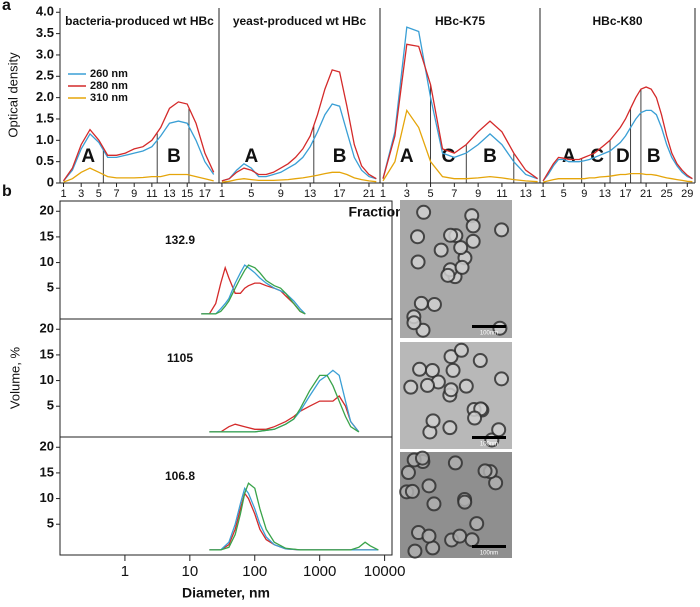 The image size is (700, 607). What do you see at coordinates (47, 379) in the screenshot?
I see `y-tick-label: 10` at bounding box center [47, 379].